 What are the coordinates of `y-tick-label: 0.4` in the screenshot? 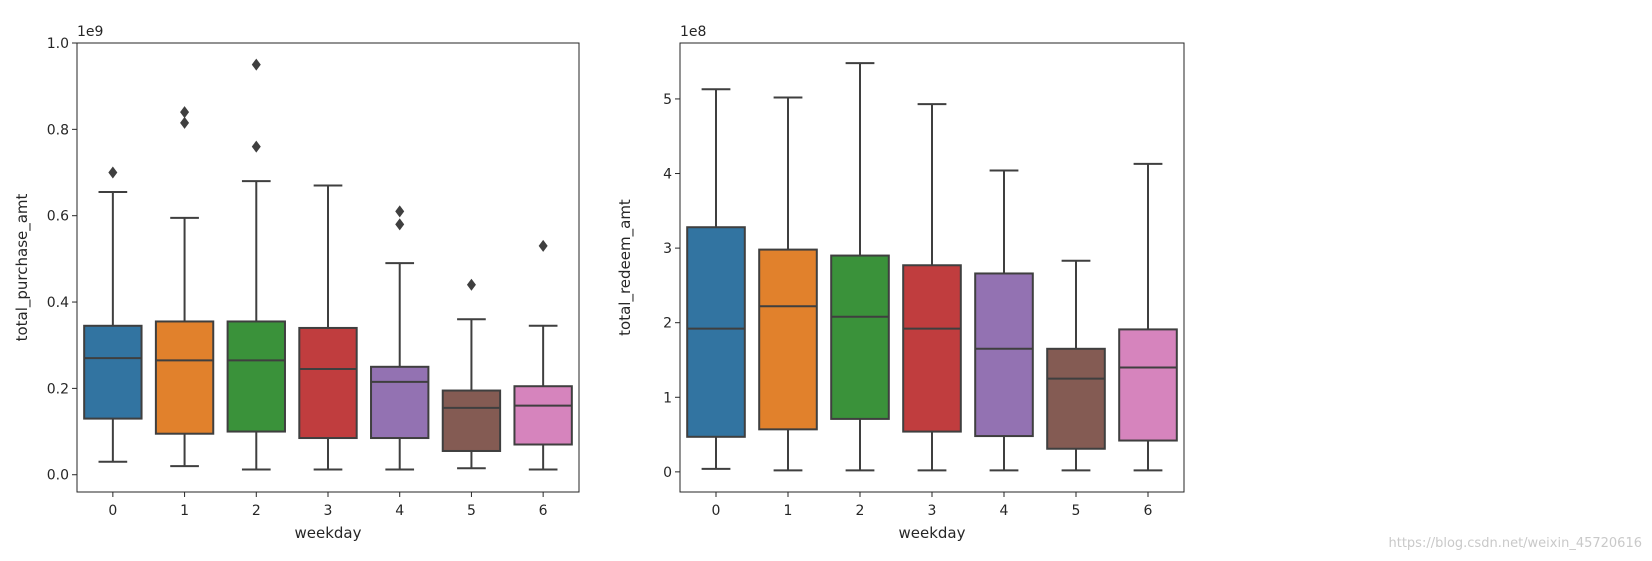 It's located at (58, 303).